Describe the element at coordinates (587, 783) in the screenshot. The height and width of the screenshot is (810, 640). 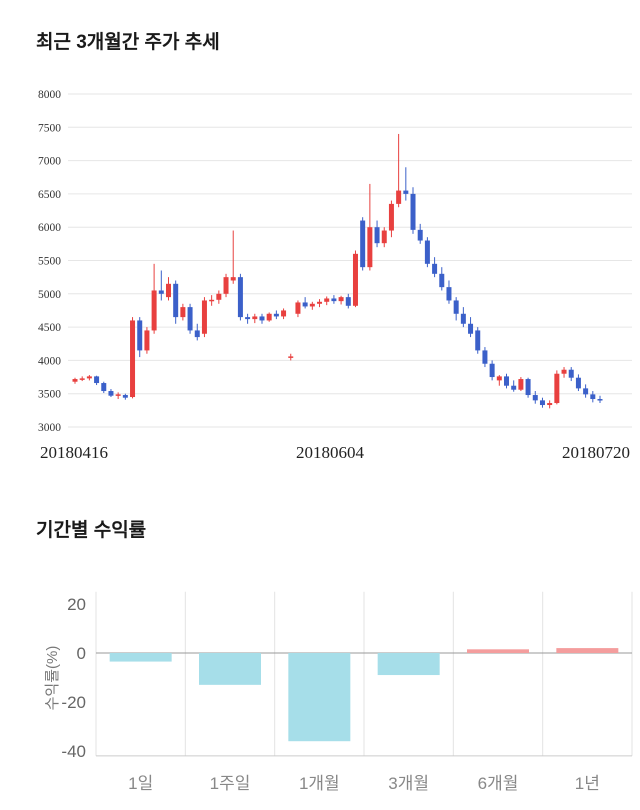
I see `category-label: 1년` at that location.